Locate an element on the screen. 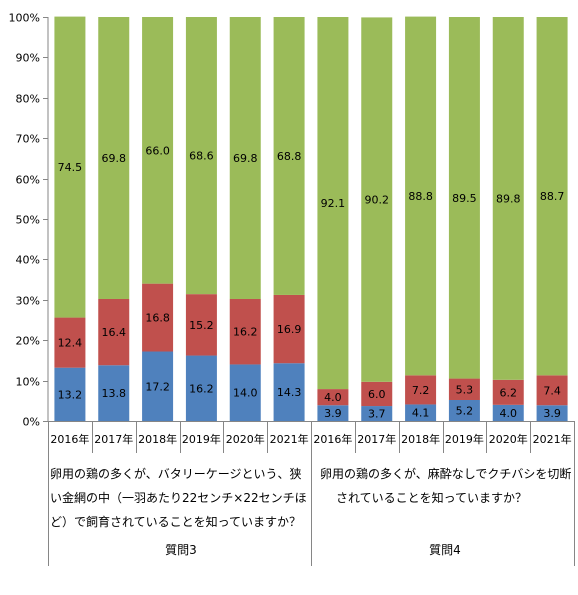  data-label: 89.5 is located at coordinates (464, 198).